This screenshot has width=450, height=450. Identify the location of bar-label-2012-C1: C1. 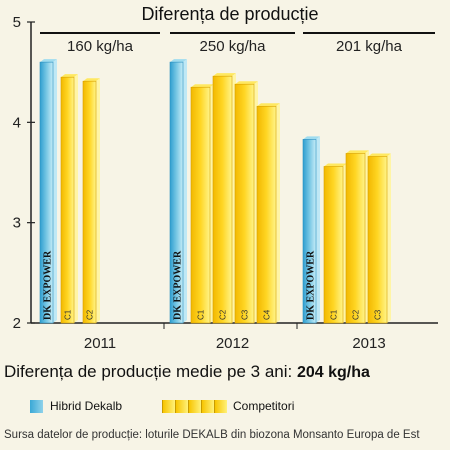
(201, 314).